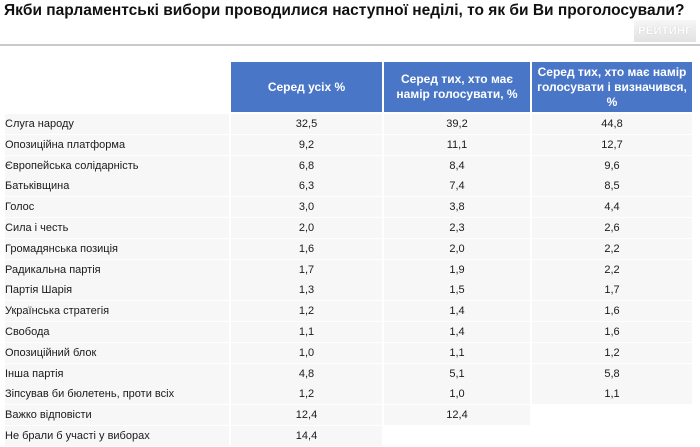 The width and height of the screenshot is (700, 447). I want to click on table-row: Не брали б участі у виборах 14,4, so click(350, 436).